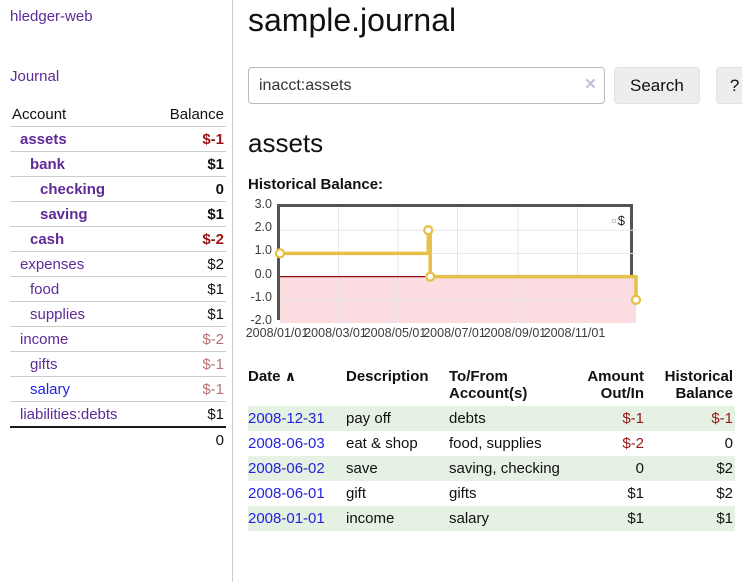  What do you see at coordinates (118, 77) in the screenshot?
I see `sidebar-nav-journal: Journal` at bounding box center [118, 77].